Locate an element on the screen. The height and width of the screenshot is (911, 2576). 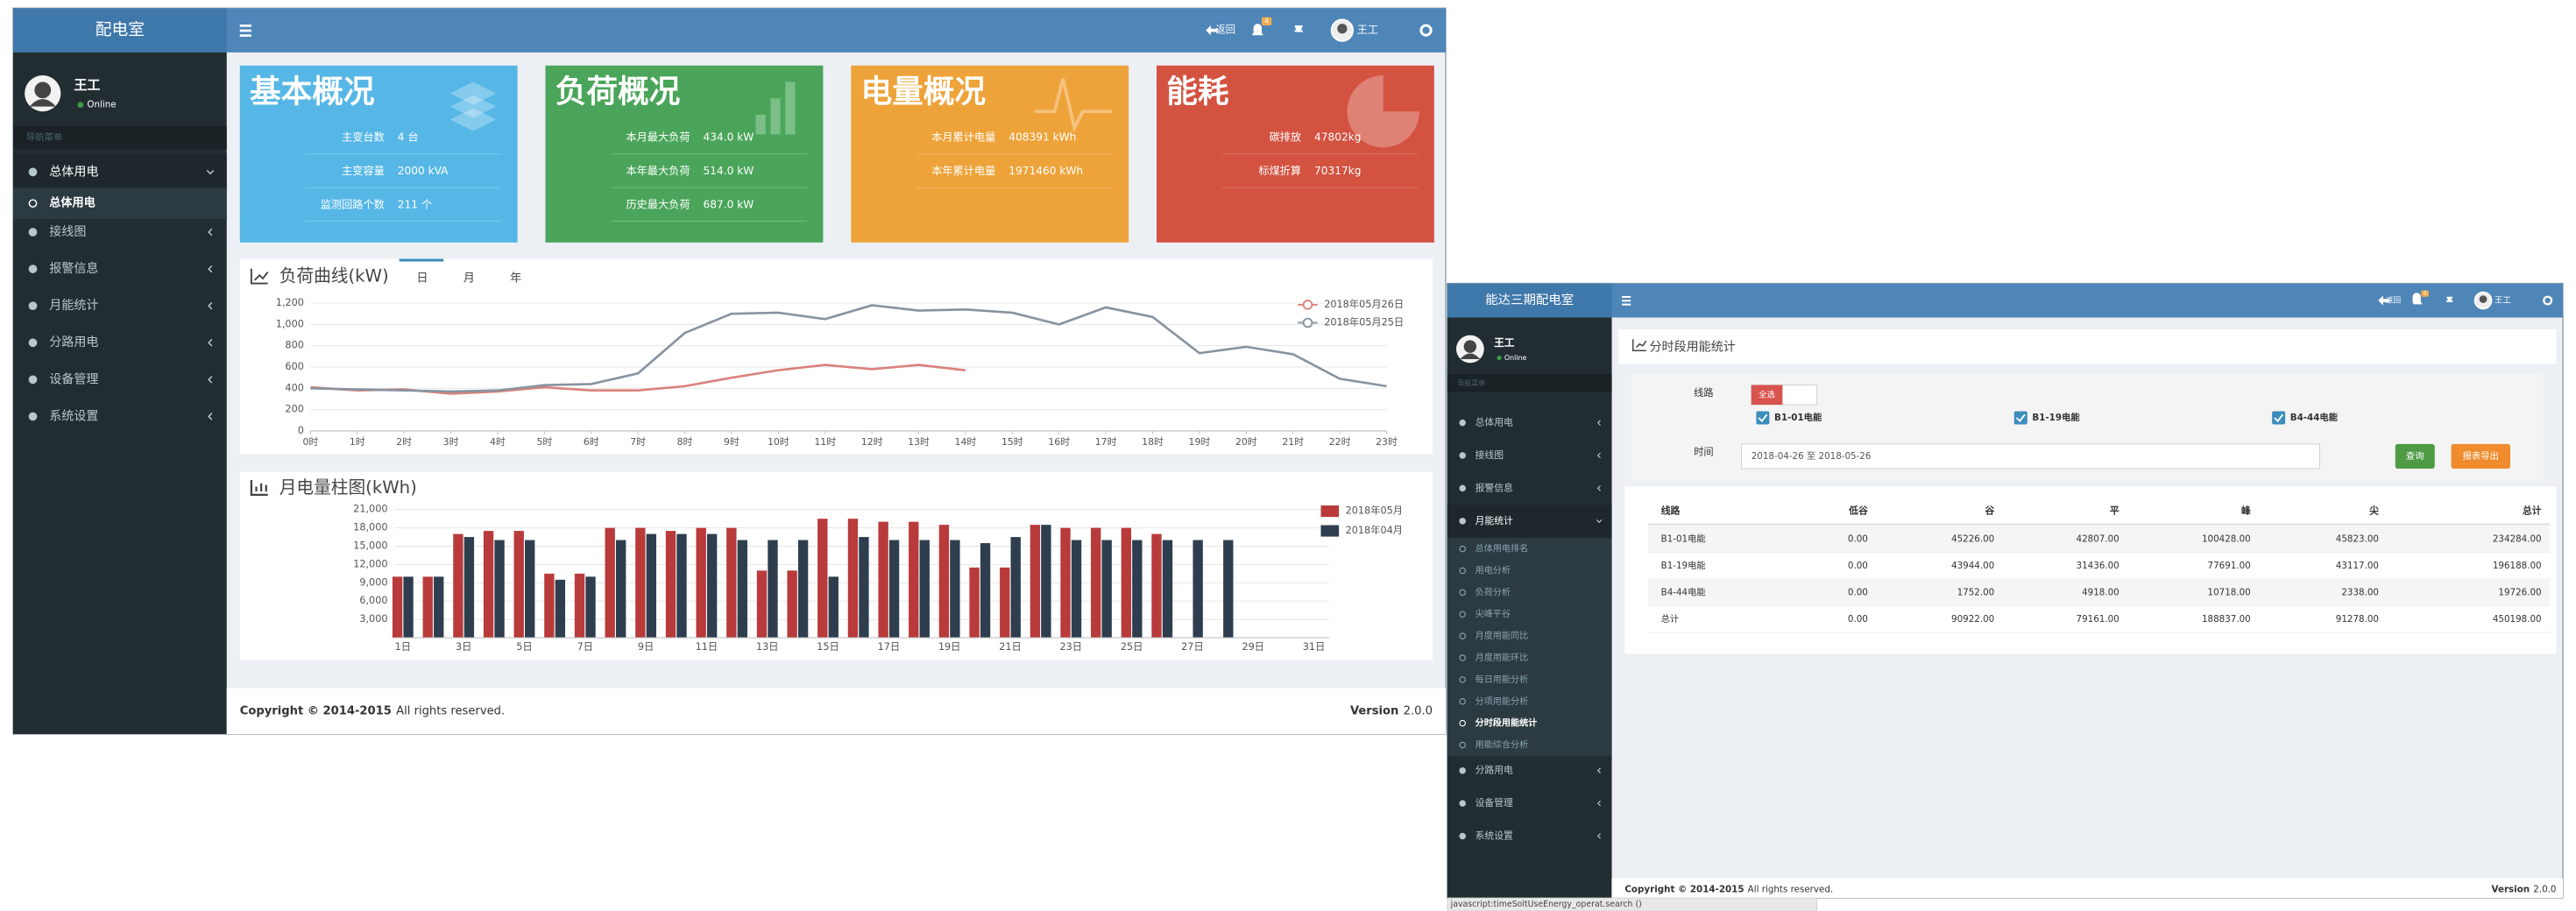
export-button is located at coordinates (2481, 456).